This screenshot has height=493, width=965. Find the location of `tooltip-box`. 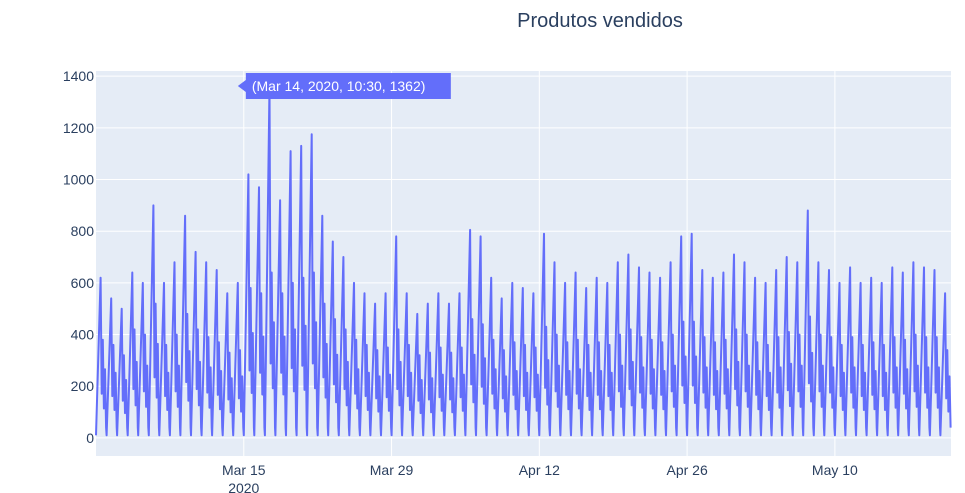

tooltip-box is located at coordinates (344, 85).